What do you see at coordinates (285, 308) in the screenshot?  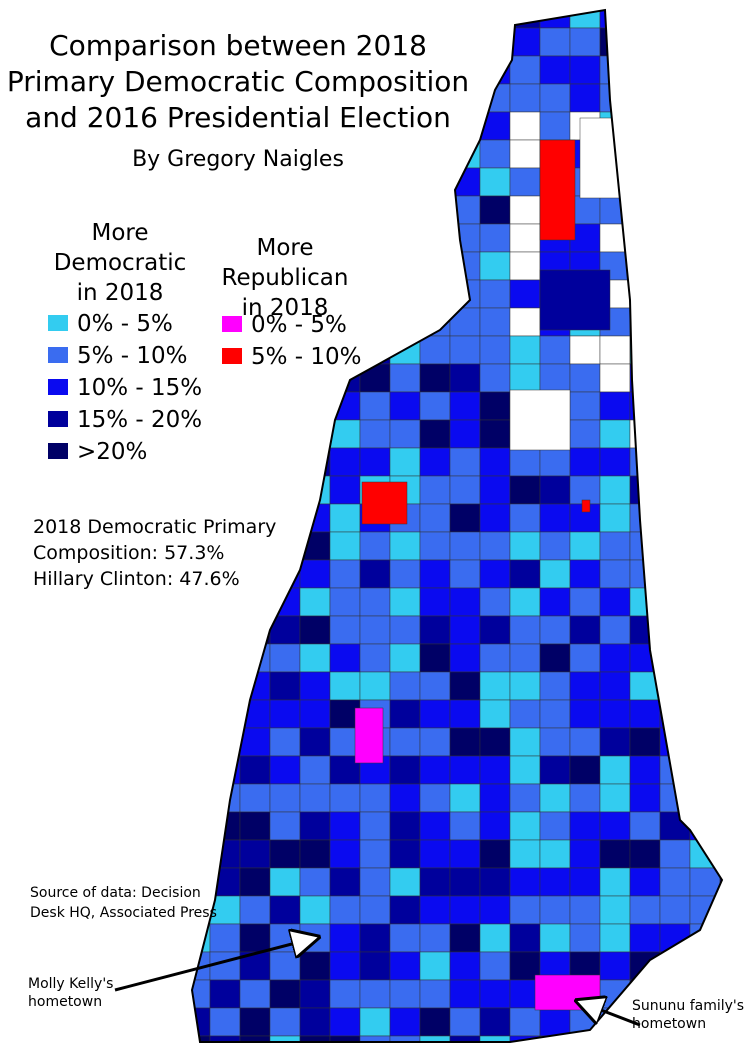 I see `legend-heading: in 2018` at bounding box center [285, 308].